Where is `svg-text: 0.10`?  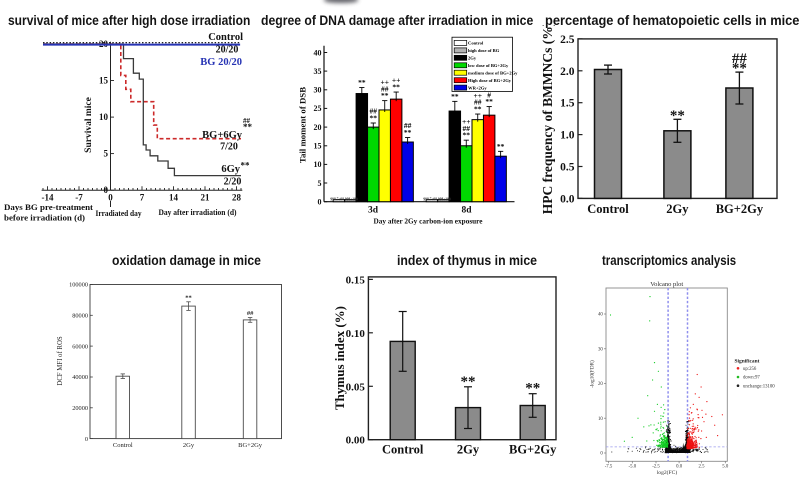 svg-text: 0.10 is located at coordinates (356, 334).